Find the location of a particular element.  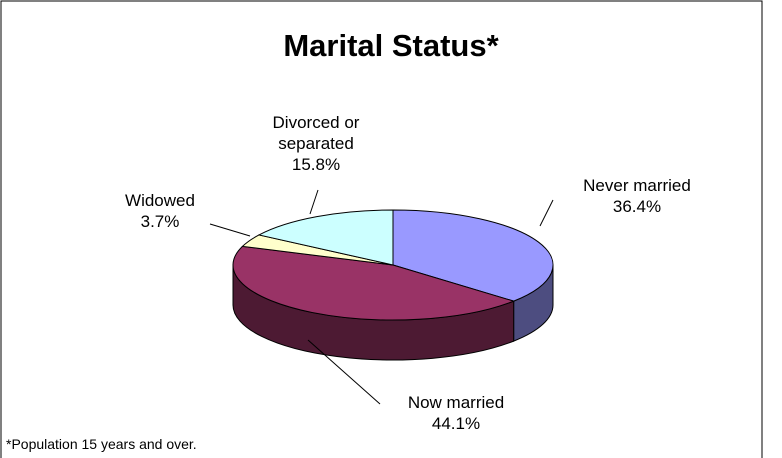

chart-title: Marital Status* is located at coordinates (391, 45).